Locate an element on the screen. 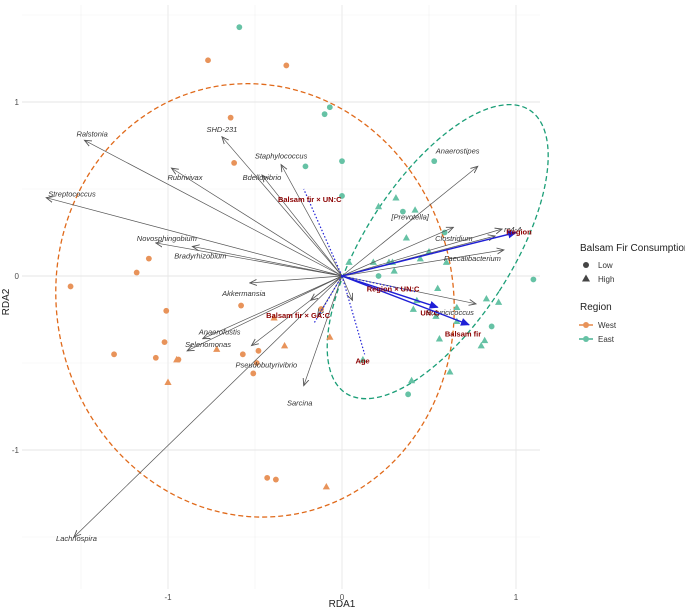 The height and width of the screenshot is (611, 685). factor-label-balsam-fir-ga-c: Balsam fir × GA:C is located at coordinates (298, 315).